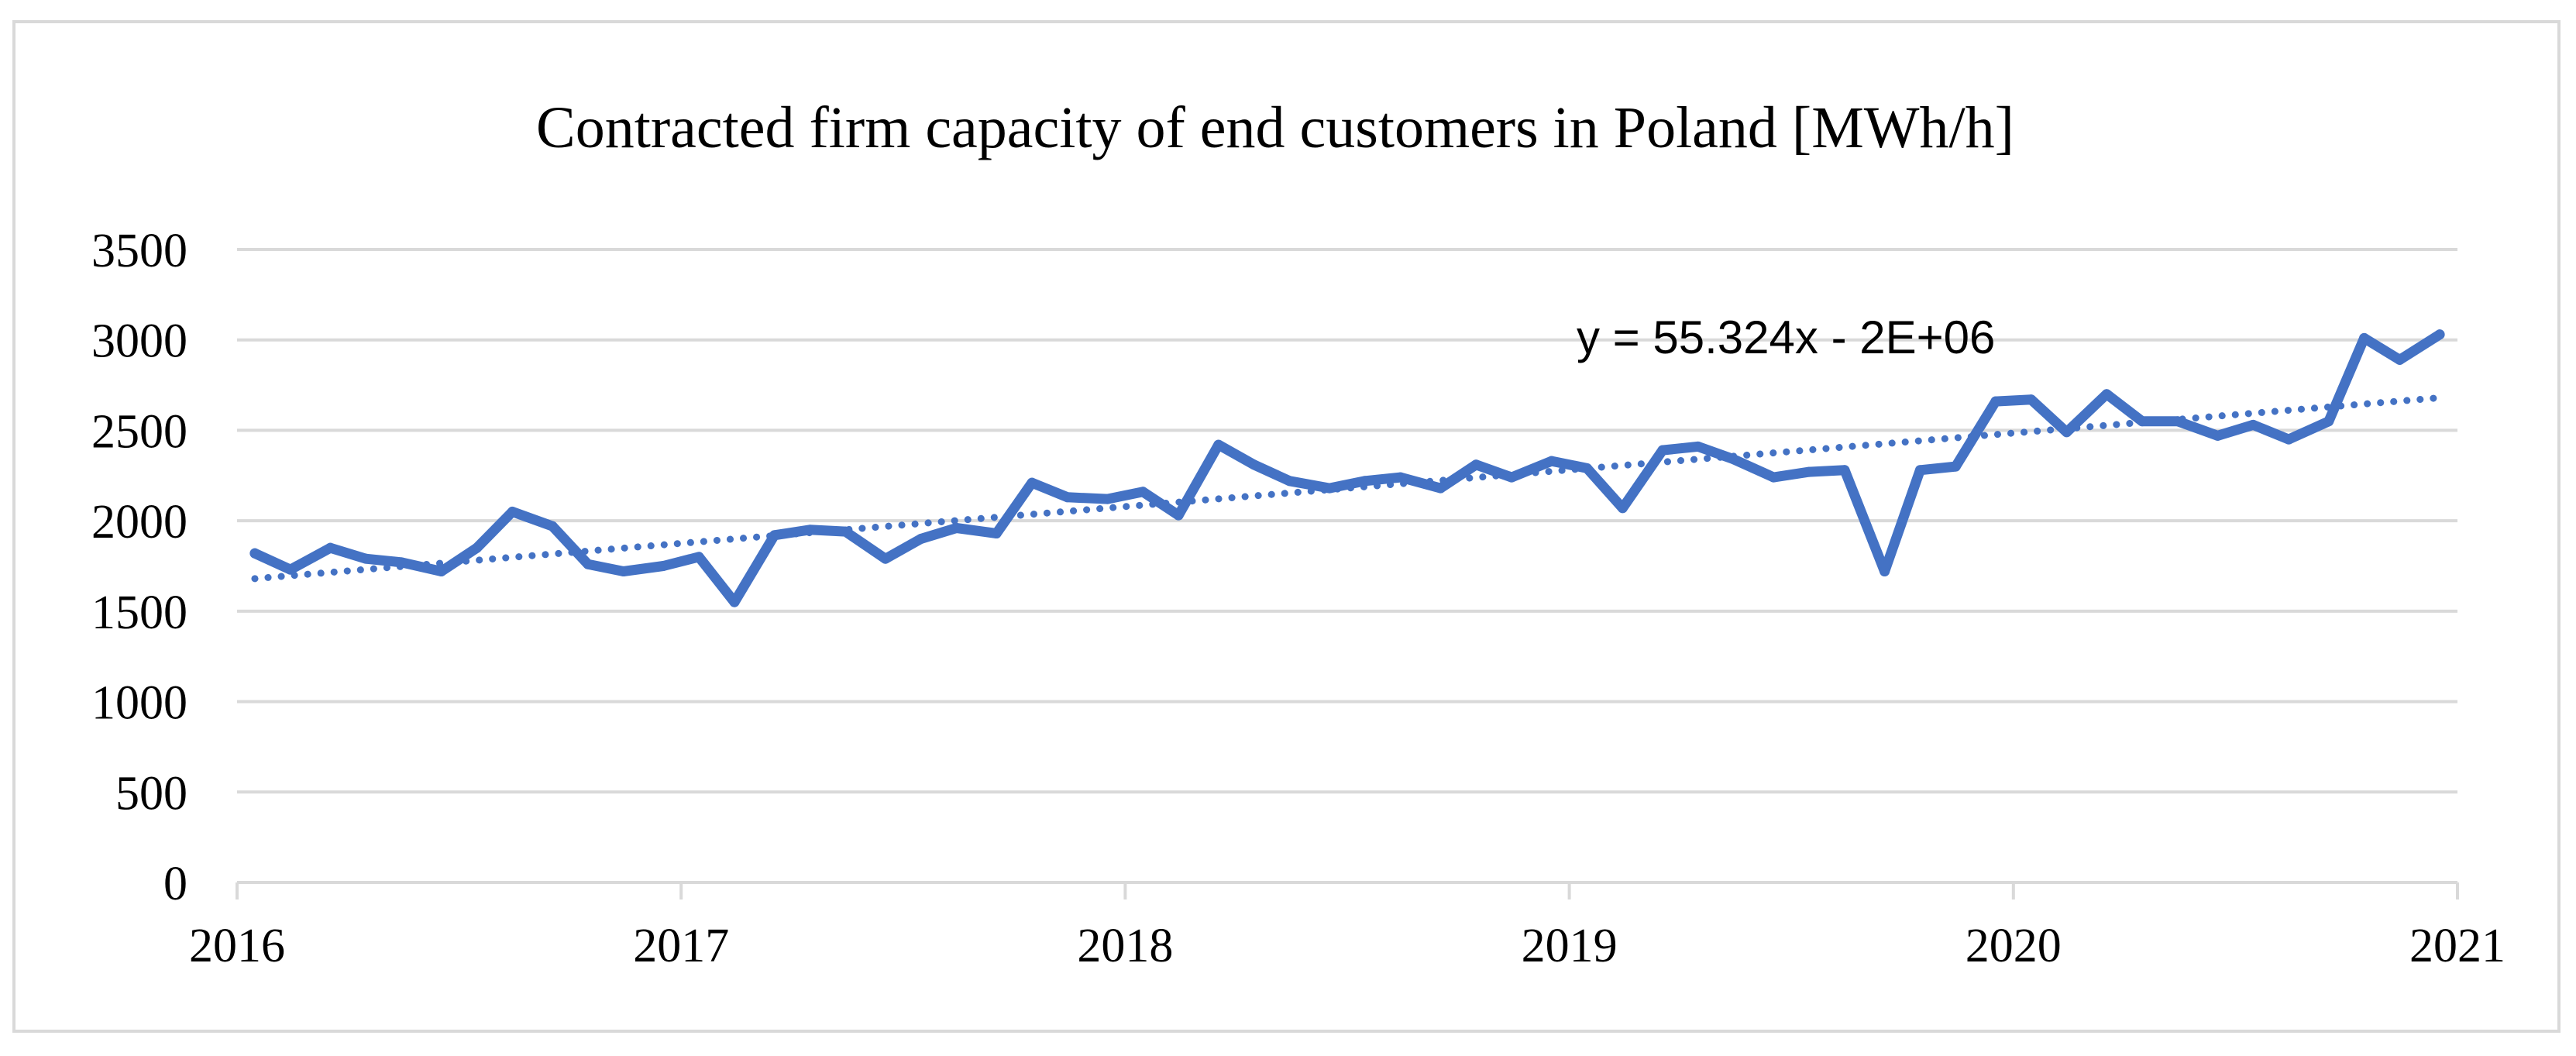 Image resolution: width=2576 pixels, height=1056 pixels. I want to click on y-tick-label-2500: 2500, so click(139, 431).